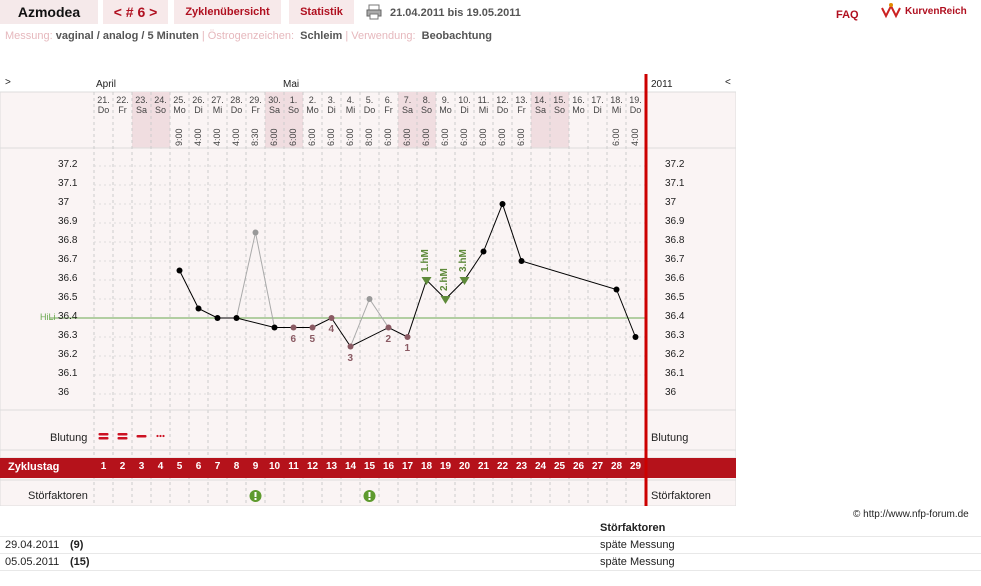 The height and width of the screenshot is (586, 981). Describe the element at coordinates (675, 354) in the screenshot. I see `y-tick-right: 36.2` at that location.